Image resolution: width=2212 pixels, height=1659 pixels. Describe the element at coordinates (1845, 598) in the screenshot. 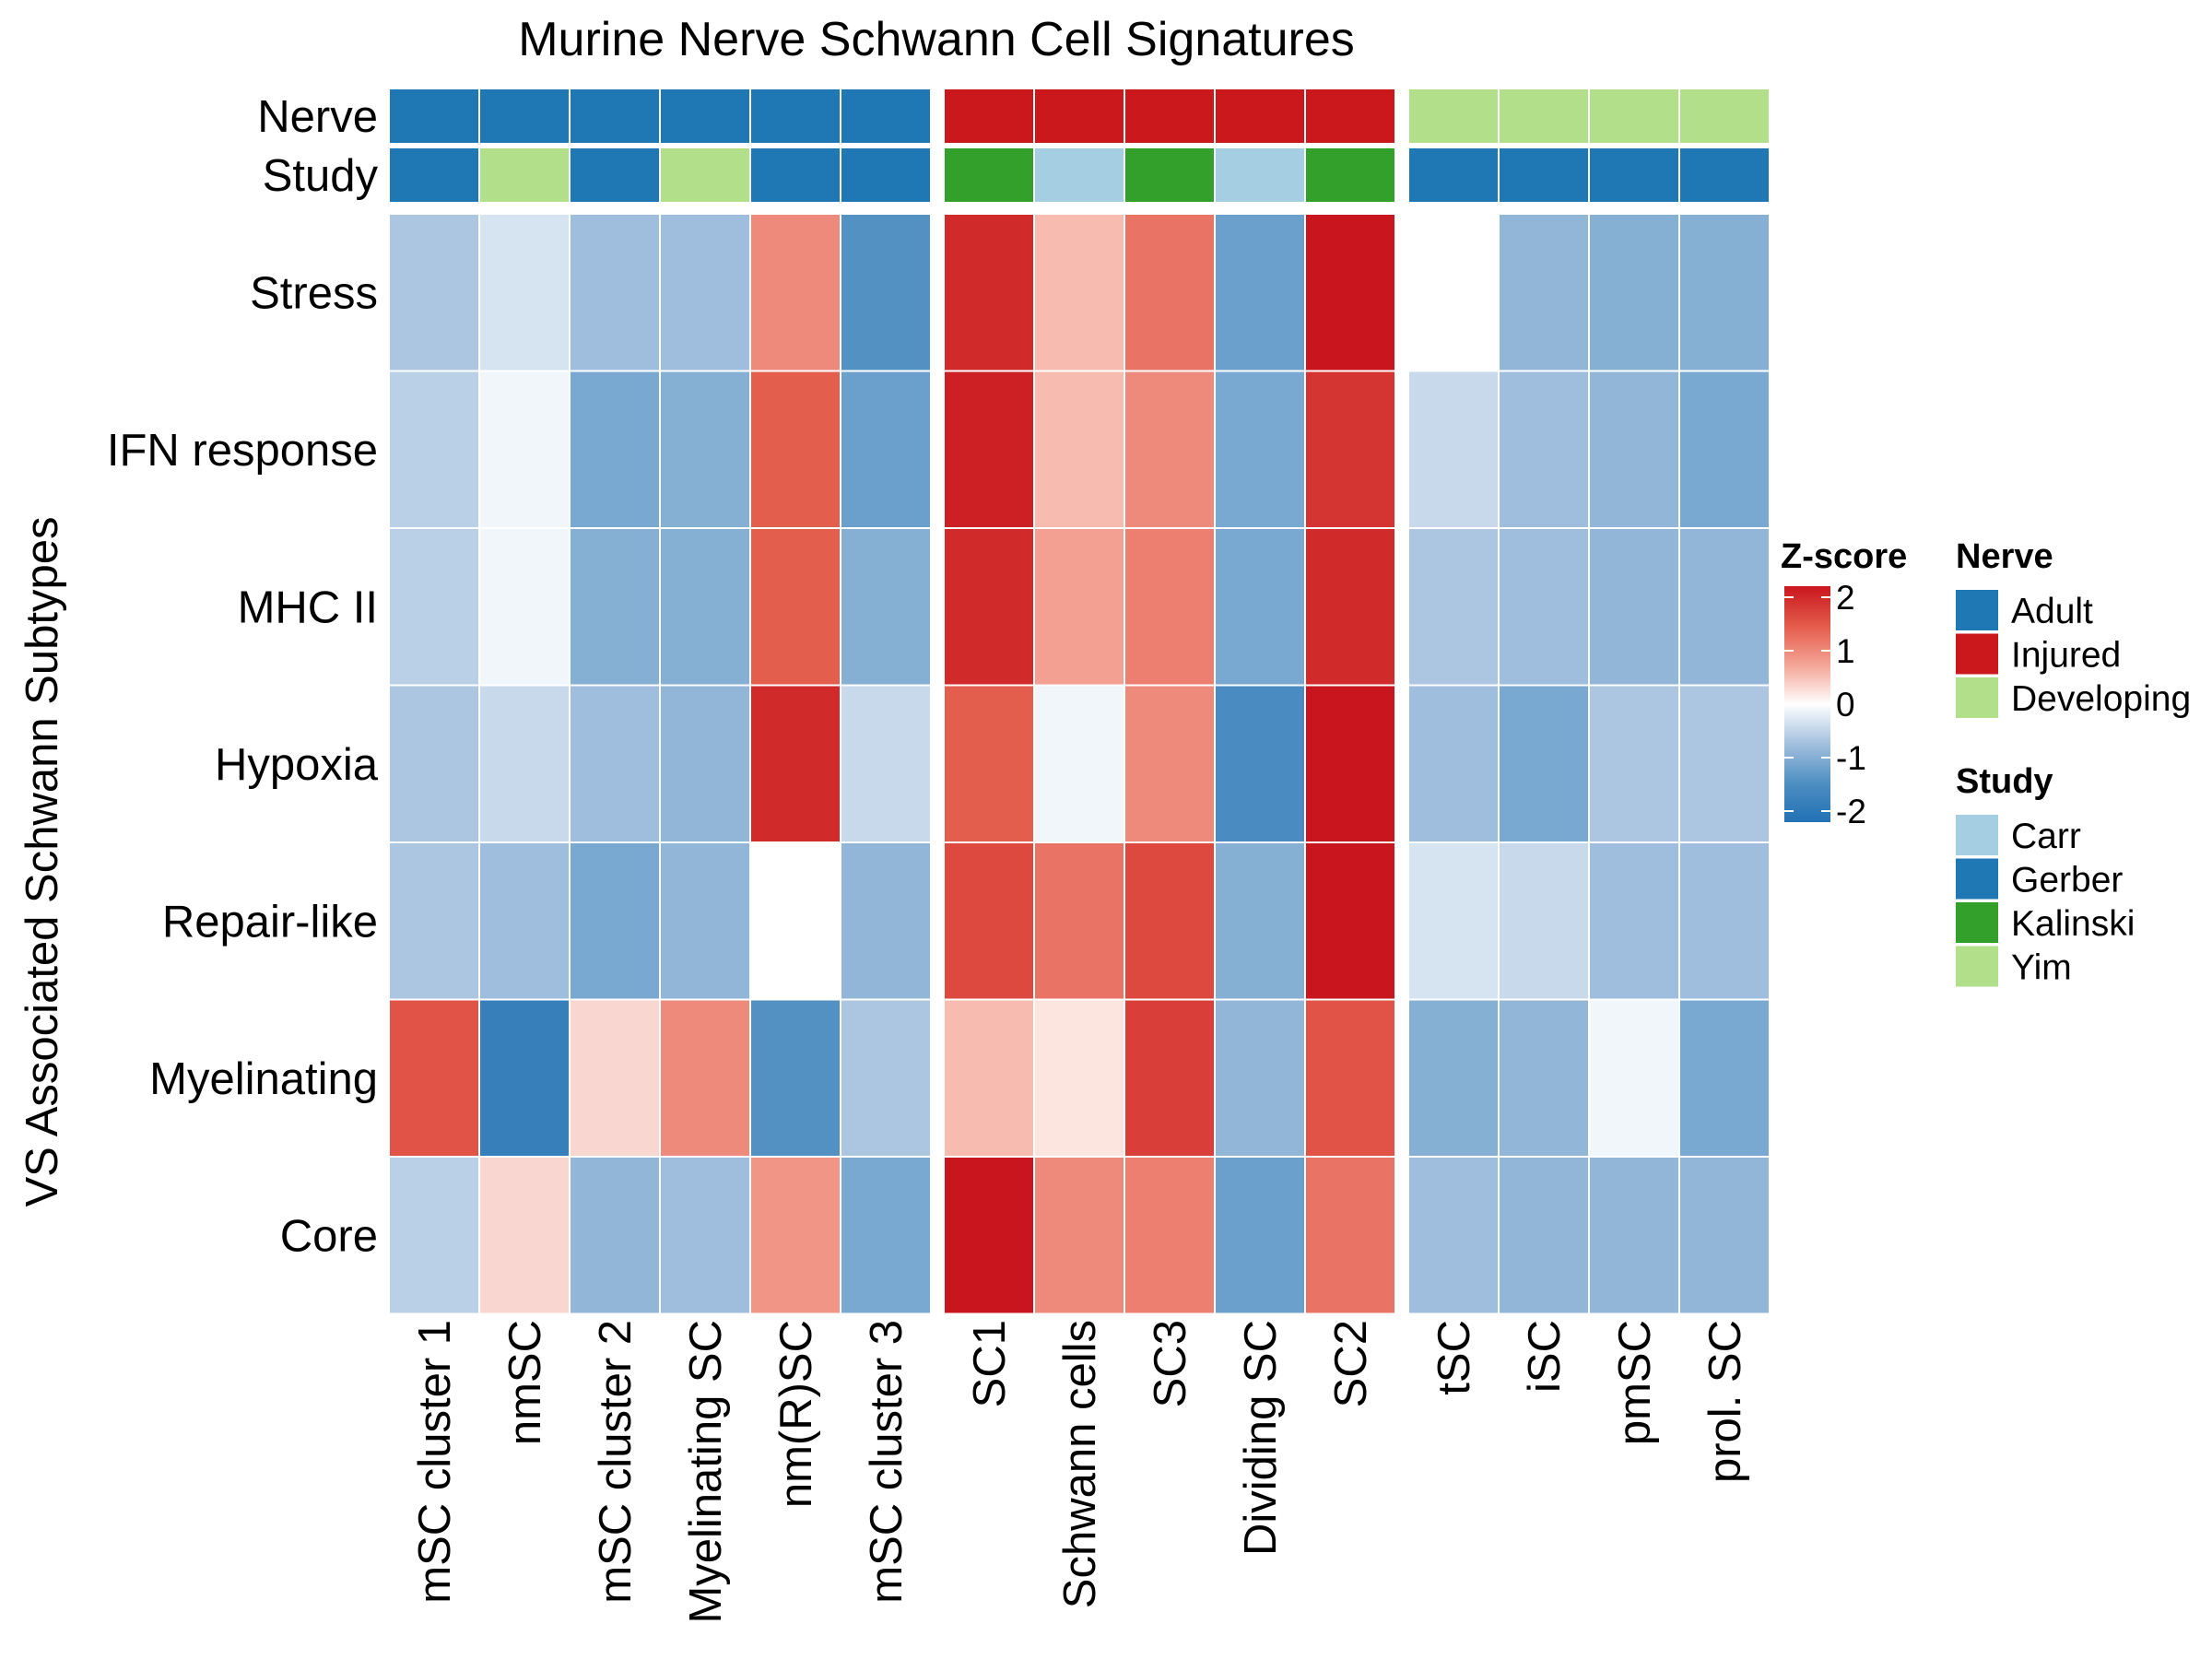

I see `colorscale-tick-label: 2` at that location.